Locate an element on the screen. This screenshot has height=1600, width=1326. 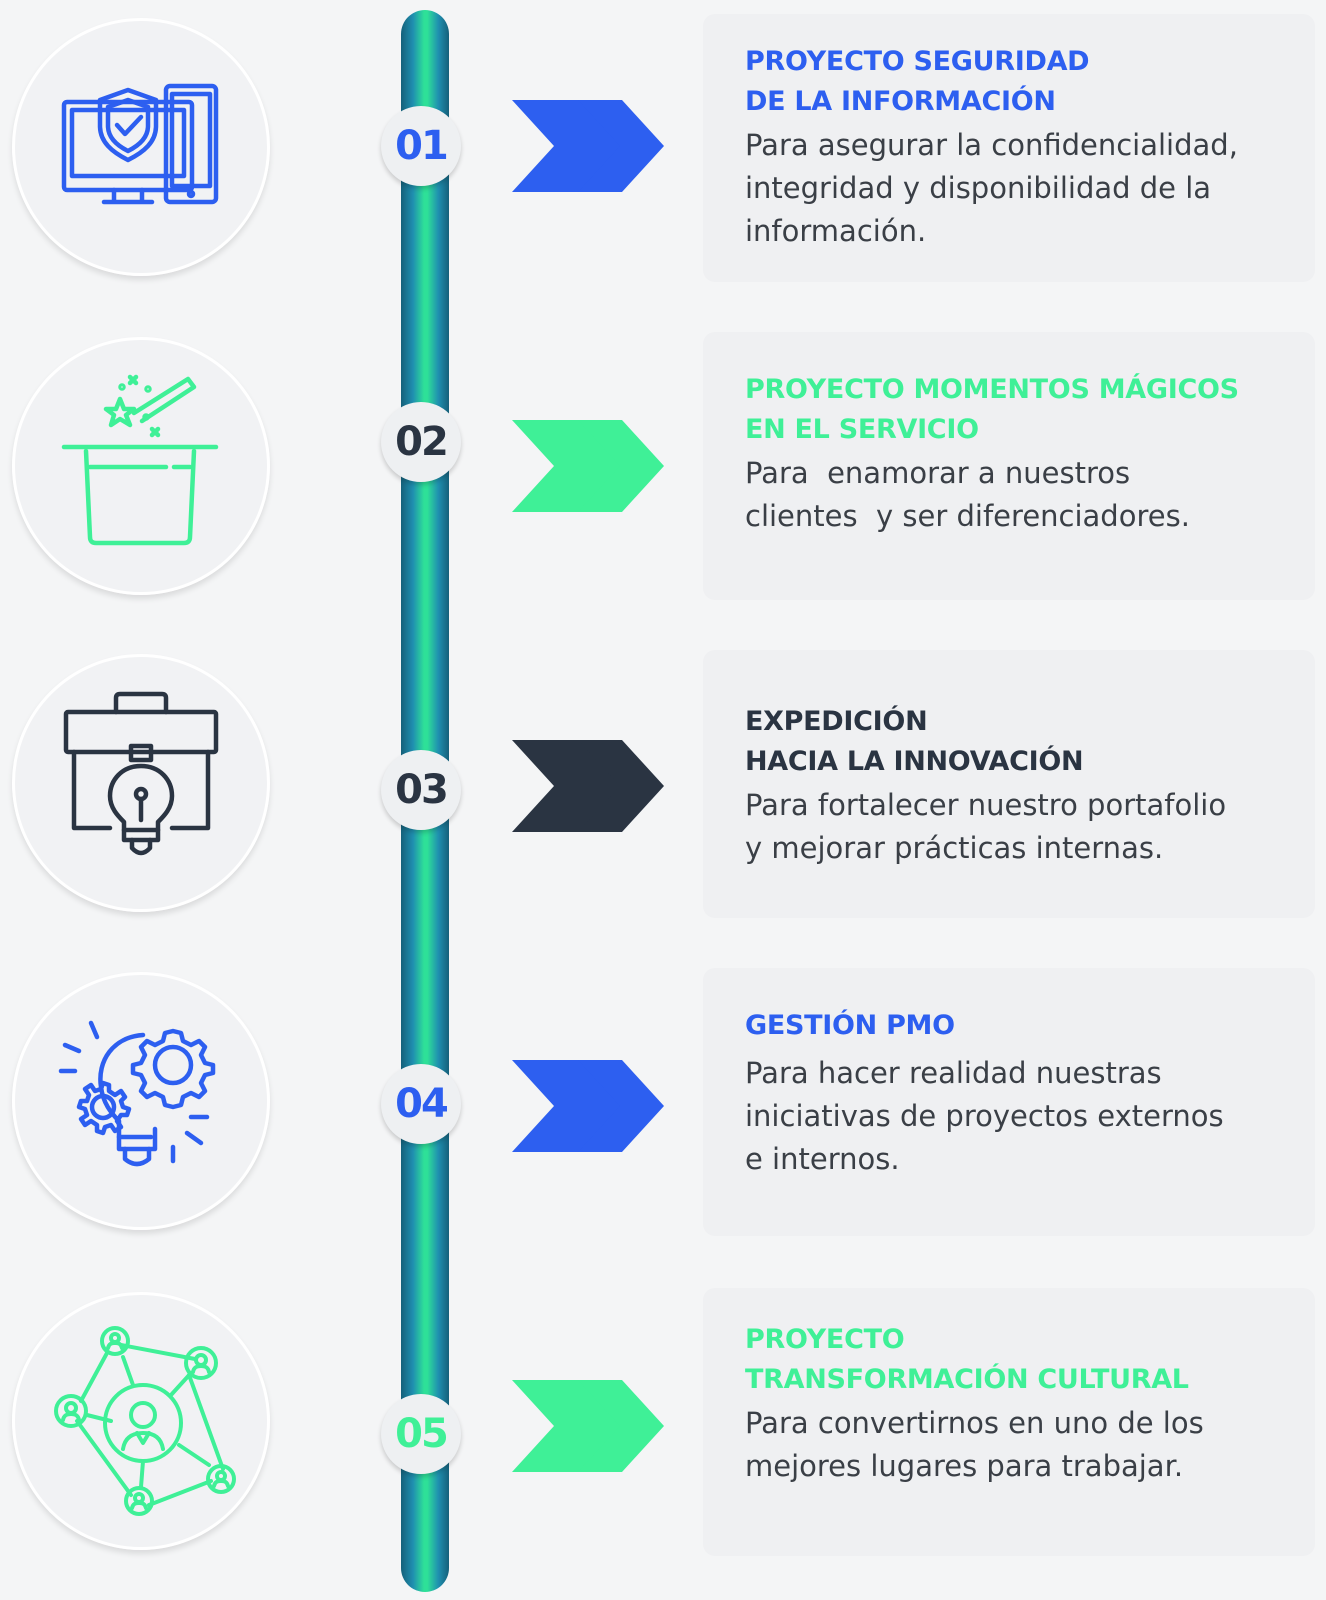
card-title: PROYECTO TRANSFORMACIÓN CULTURAL is located at coordinates (967, 1359).